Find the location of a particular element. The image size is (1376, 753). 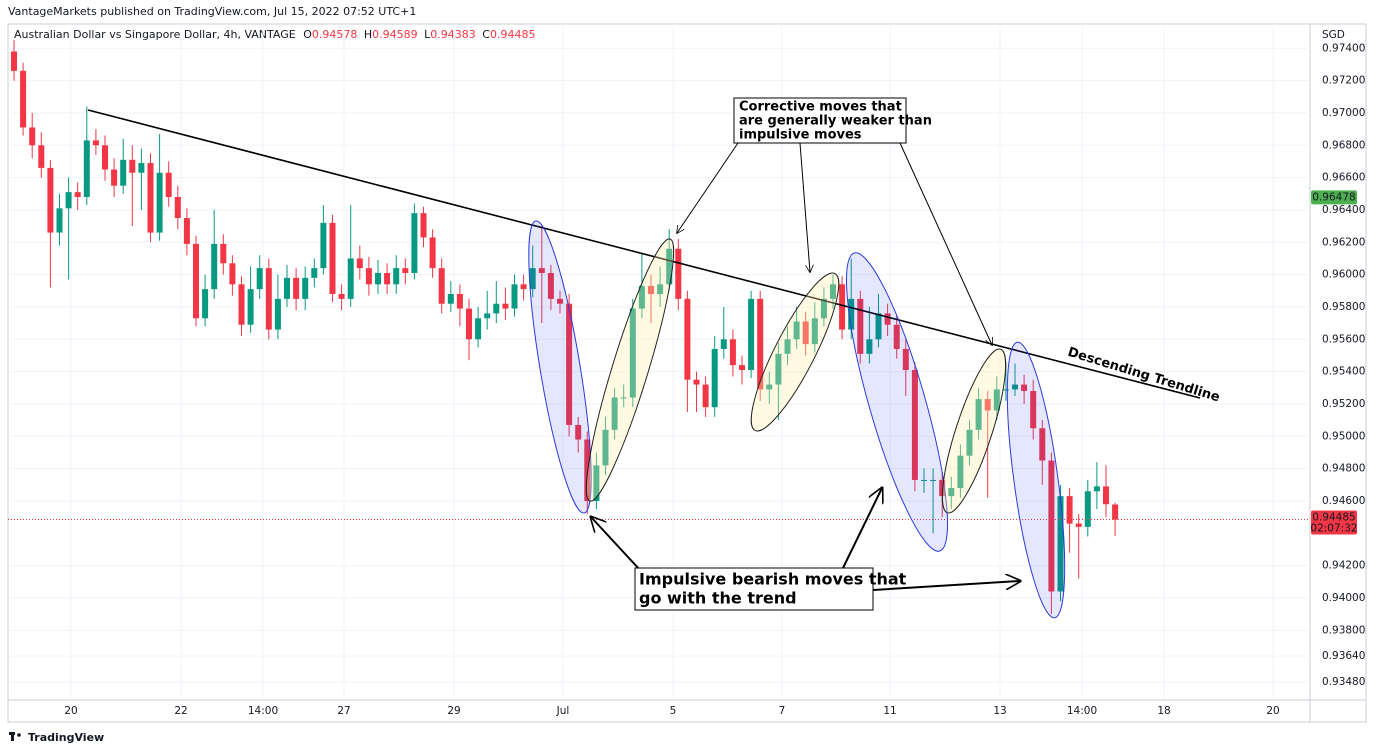

last-price-label: 0.94485 is located at coordinates (1333, 518).